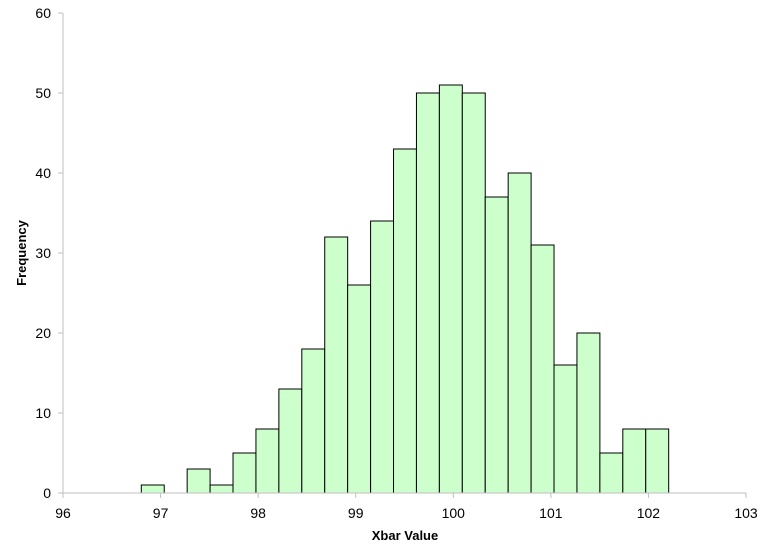  Describe the element at coordinates (454, 513) in the screenshot. I see `x-tick-label: 100` at that location.